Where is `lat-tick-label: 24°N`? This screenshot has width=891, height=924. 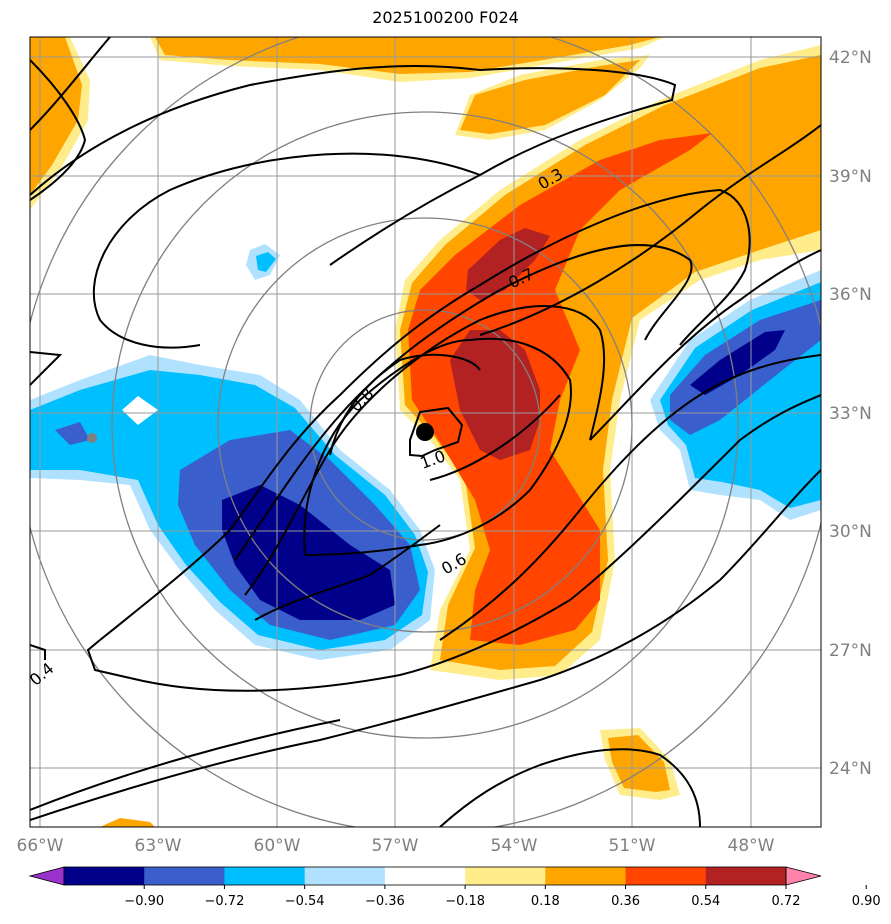 lat-tick-label: 24°N is located at coordinates (850, 769).